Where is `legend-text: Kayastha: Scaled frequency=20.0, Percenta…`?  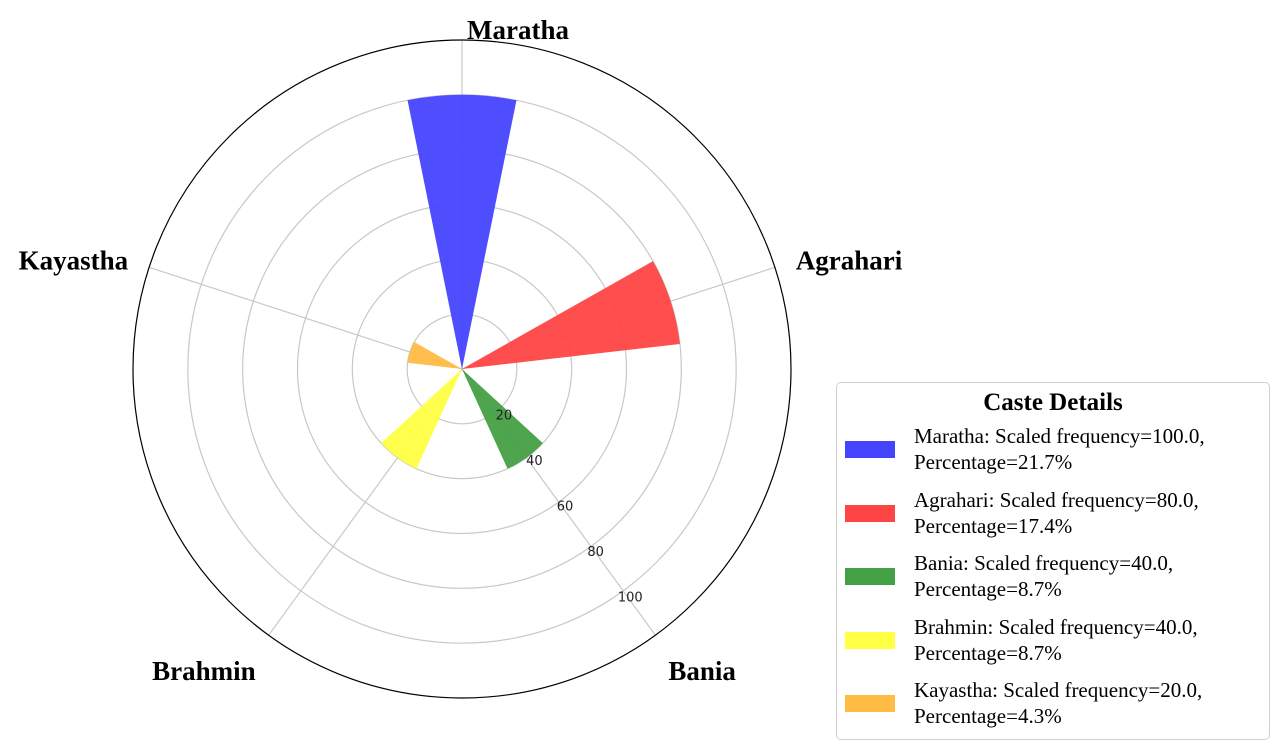
legend-text: Kayastha: Scaled frequency=20.0, Percenta… is located at coordinates (1089, 703).